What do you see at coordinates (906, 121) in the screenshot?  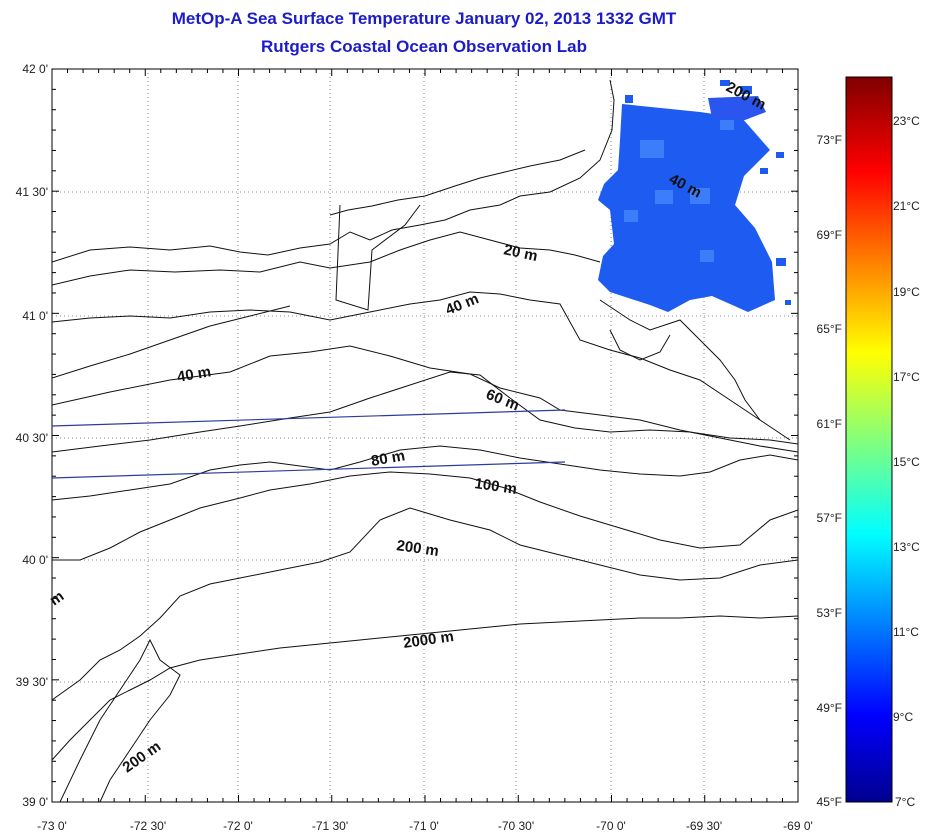 I see `celsius-label: 23°C` at bounding box center [906, 121].